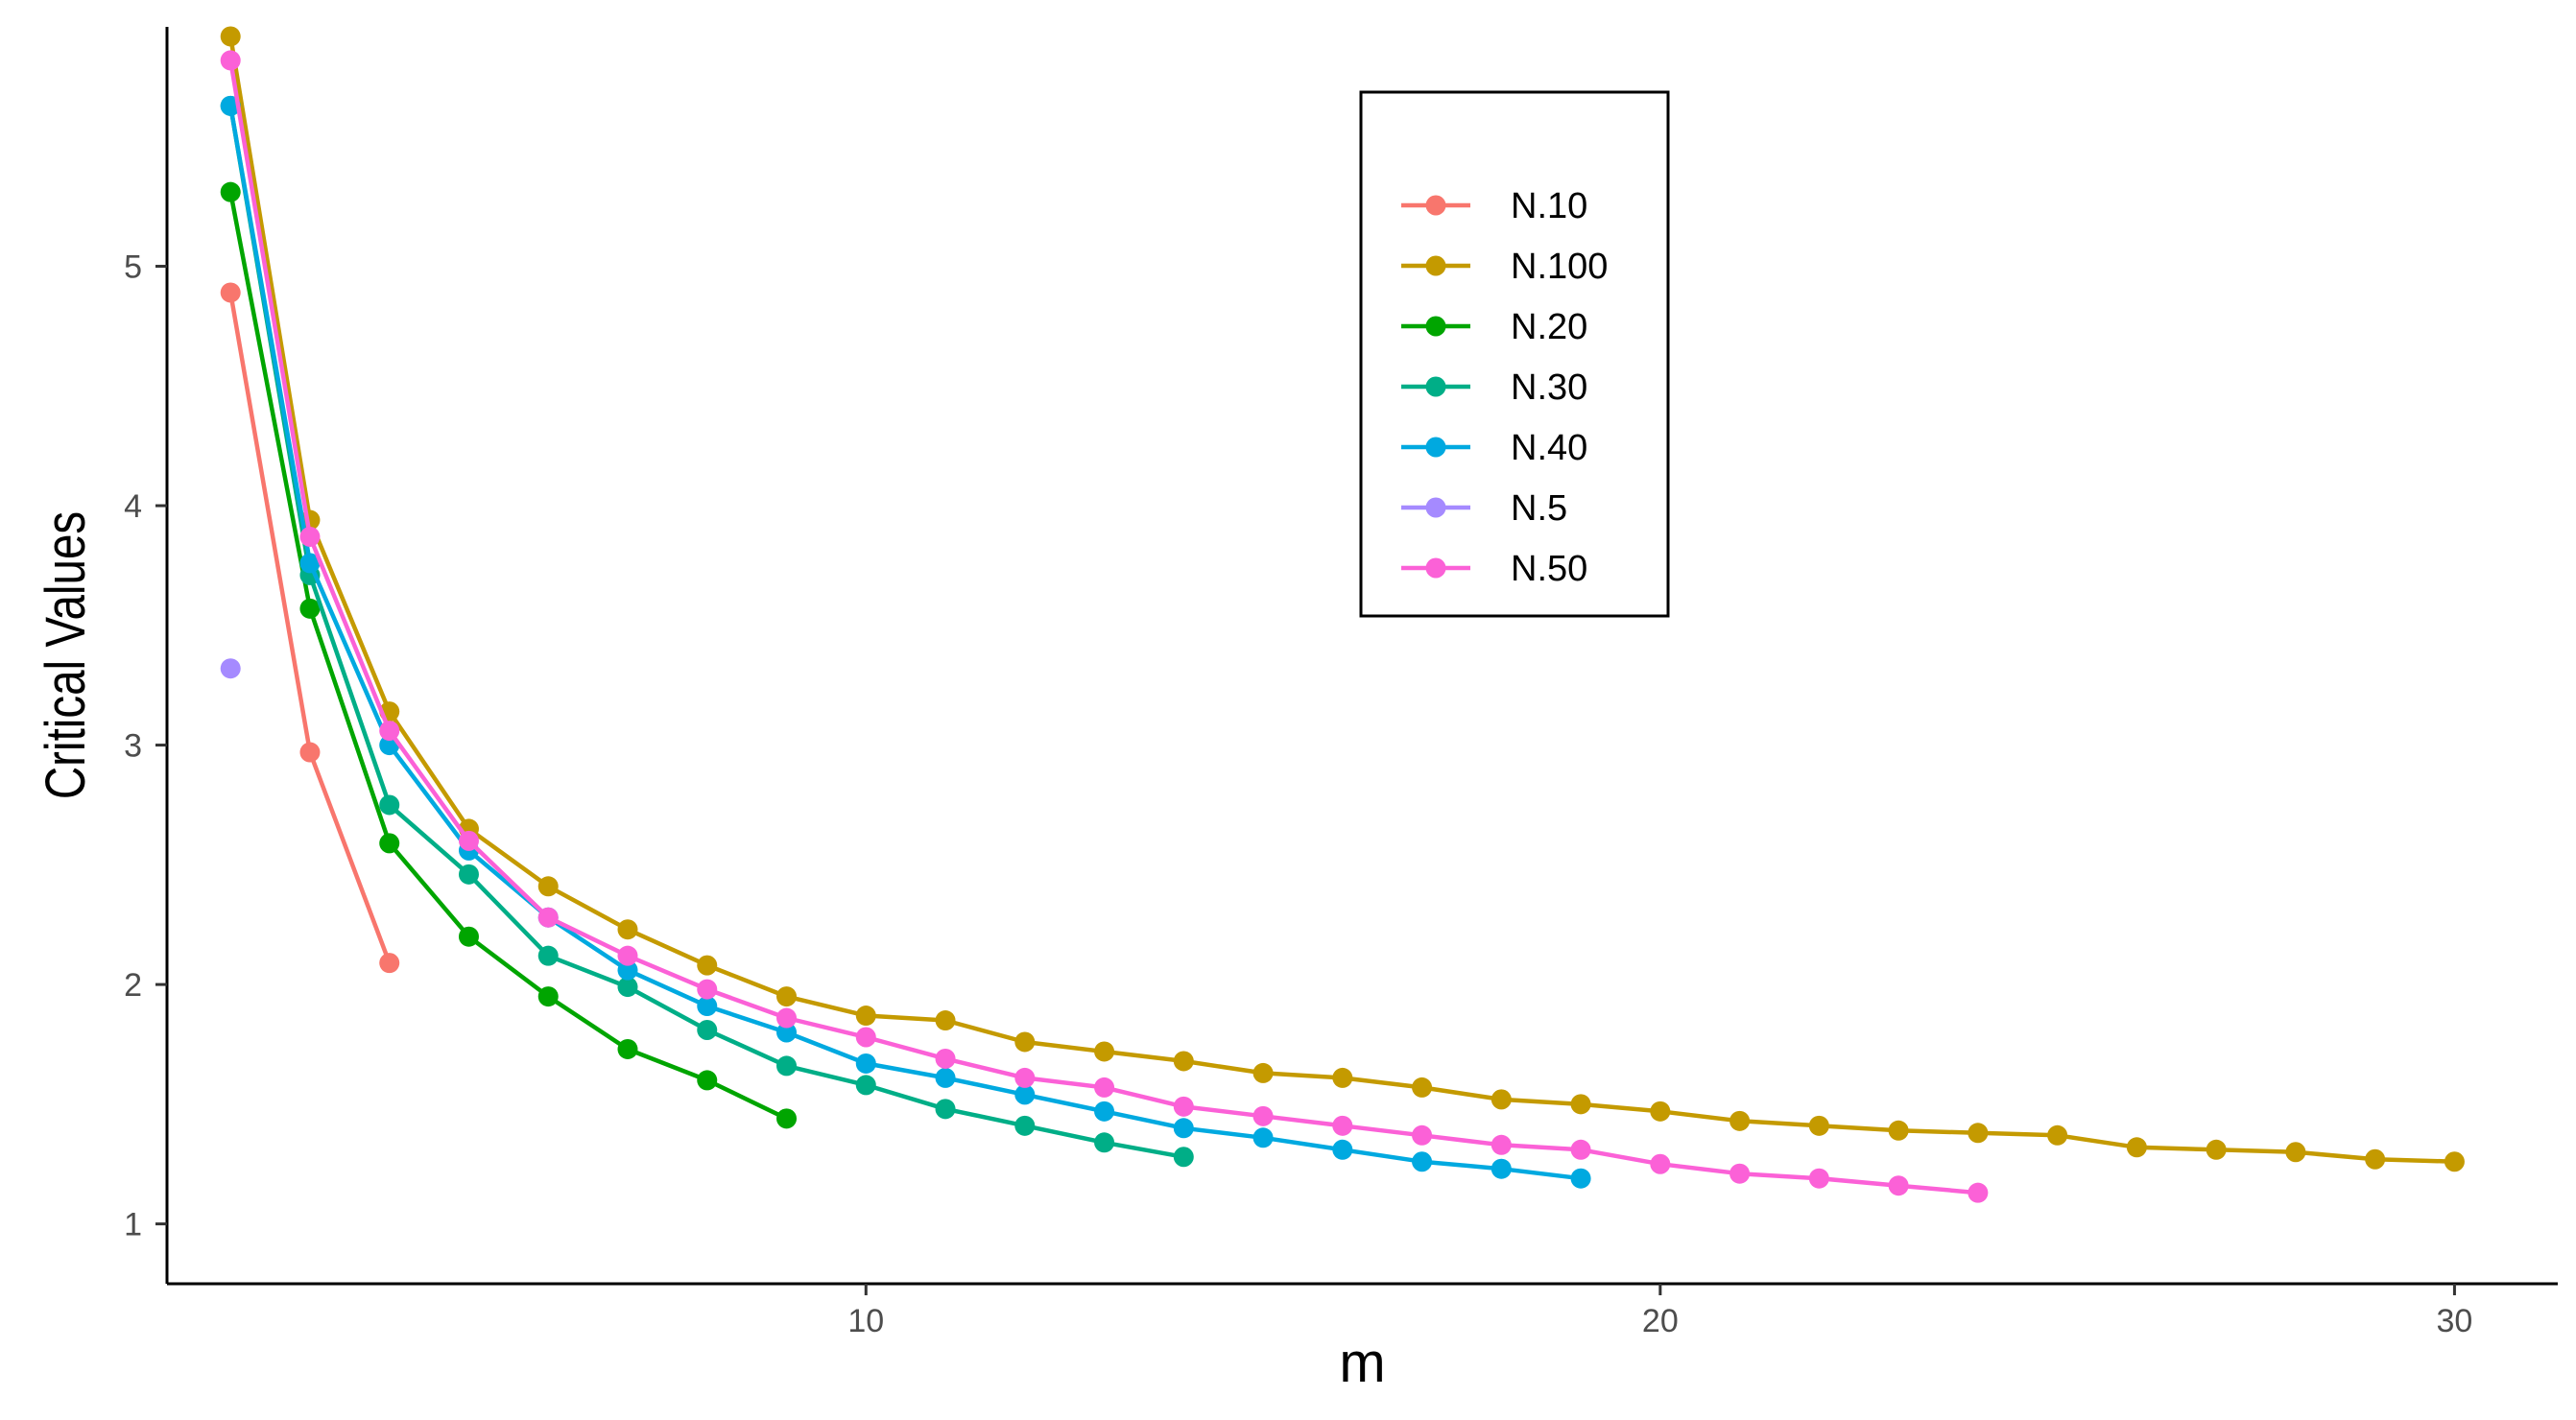 The image size is (2576, 1420). Describe the element at coordinates (865, 1321) in the screenshot. I see `x-tick-label: 10` at that location.